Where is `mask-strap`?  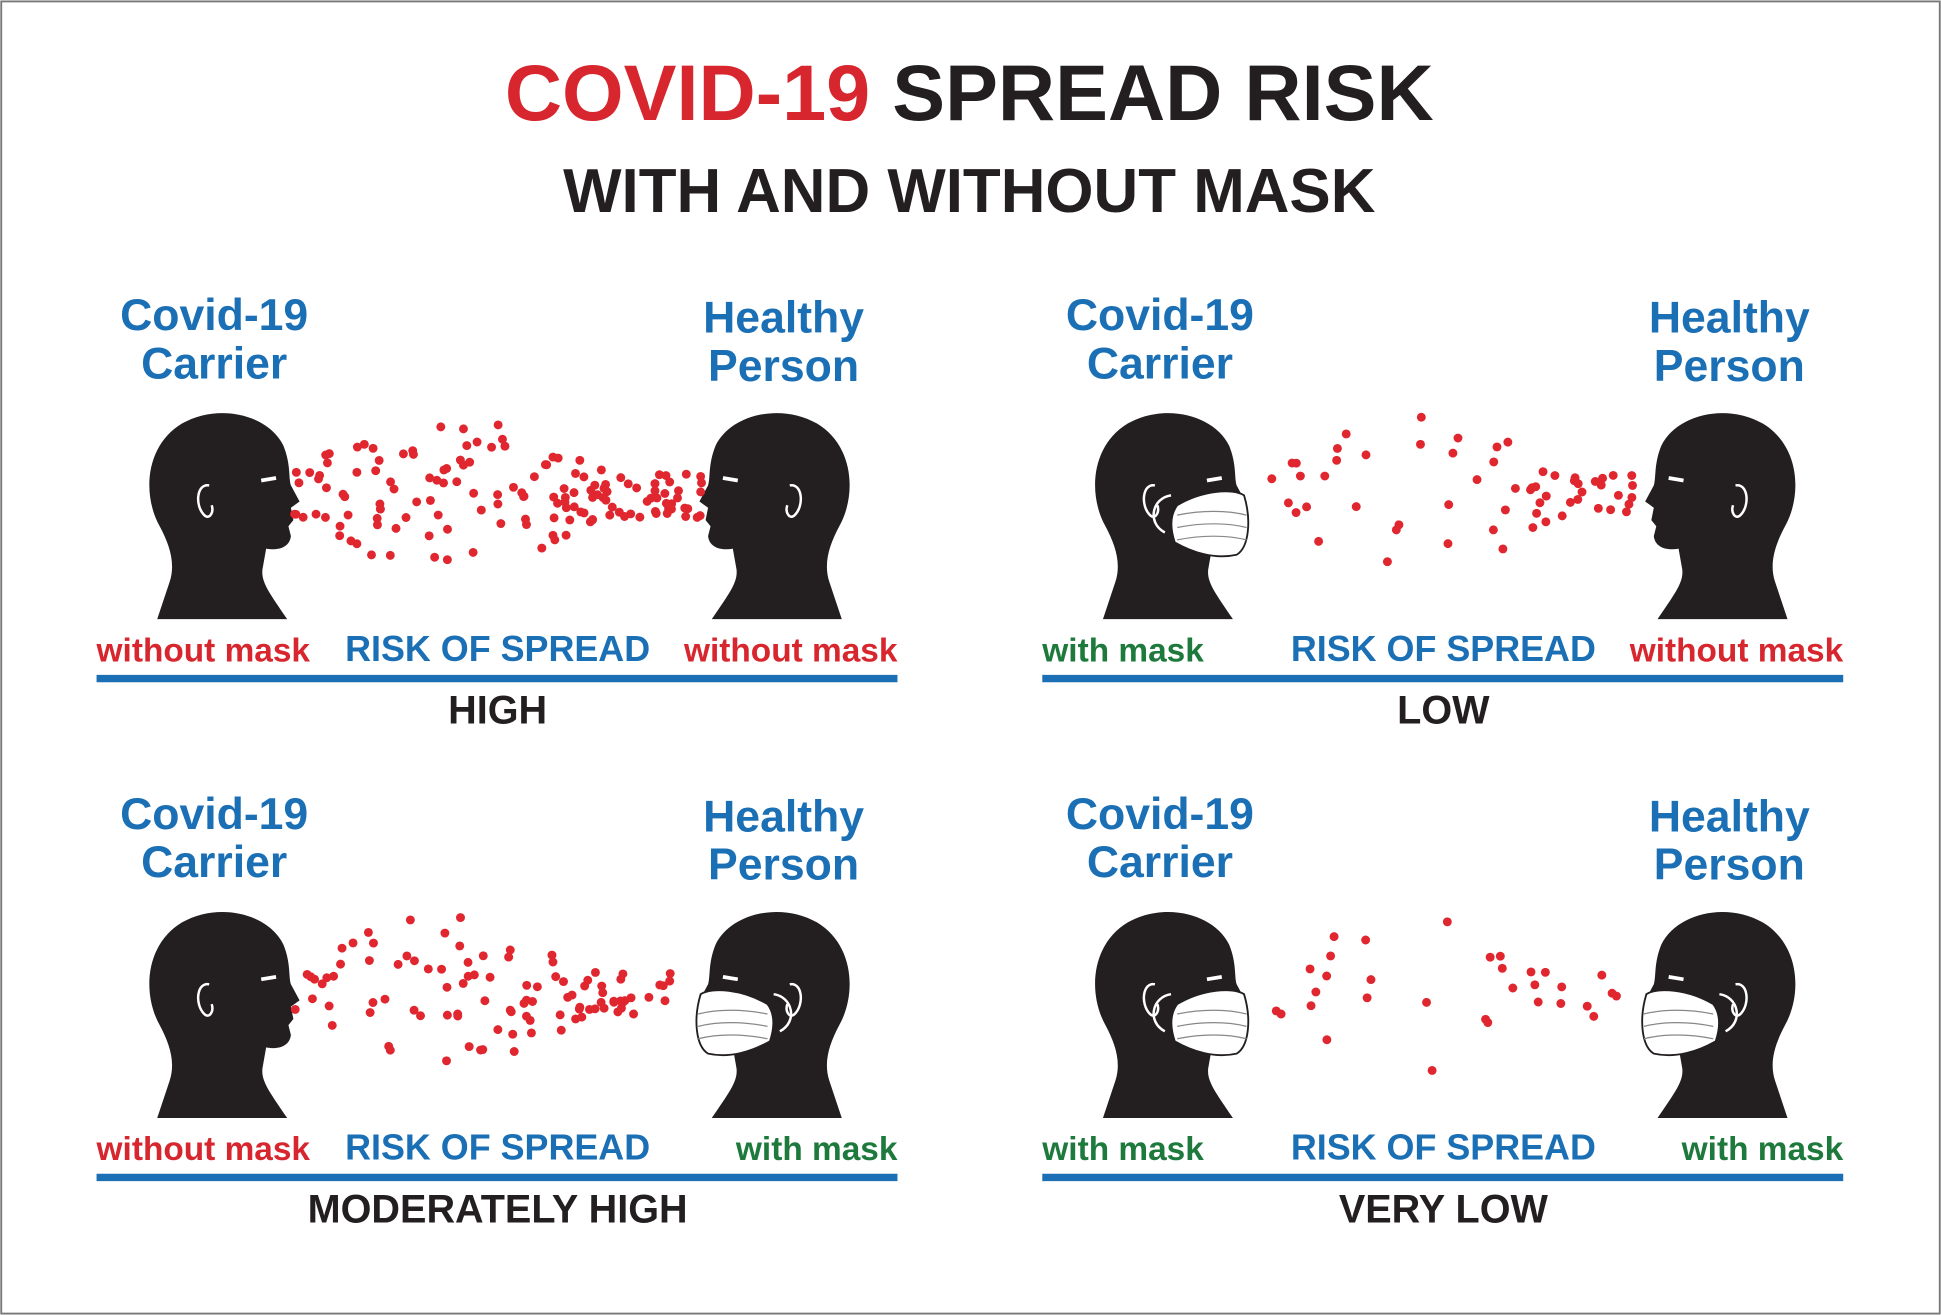 mask-strap is located at coordinates (1729, 1012).